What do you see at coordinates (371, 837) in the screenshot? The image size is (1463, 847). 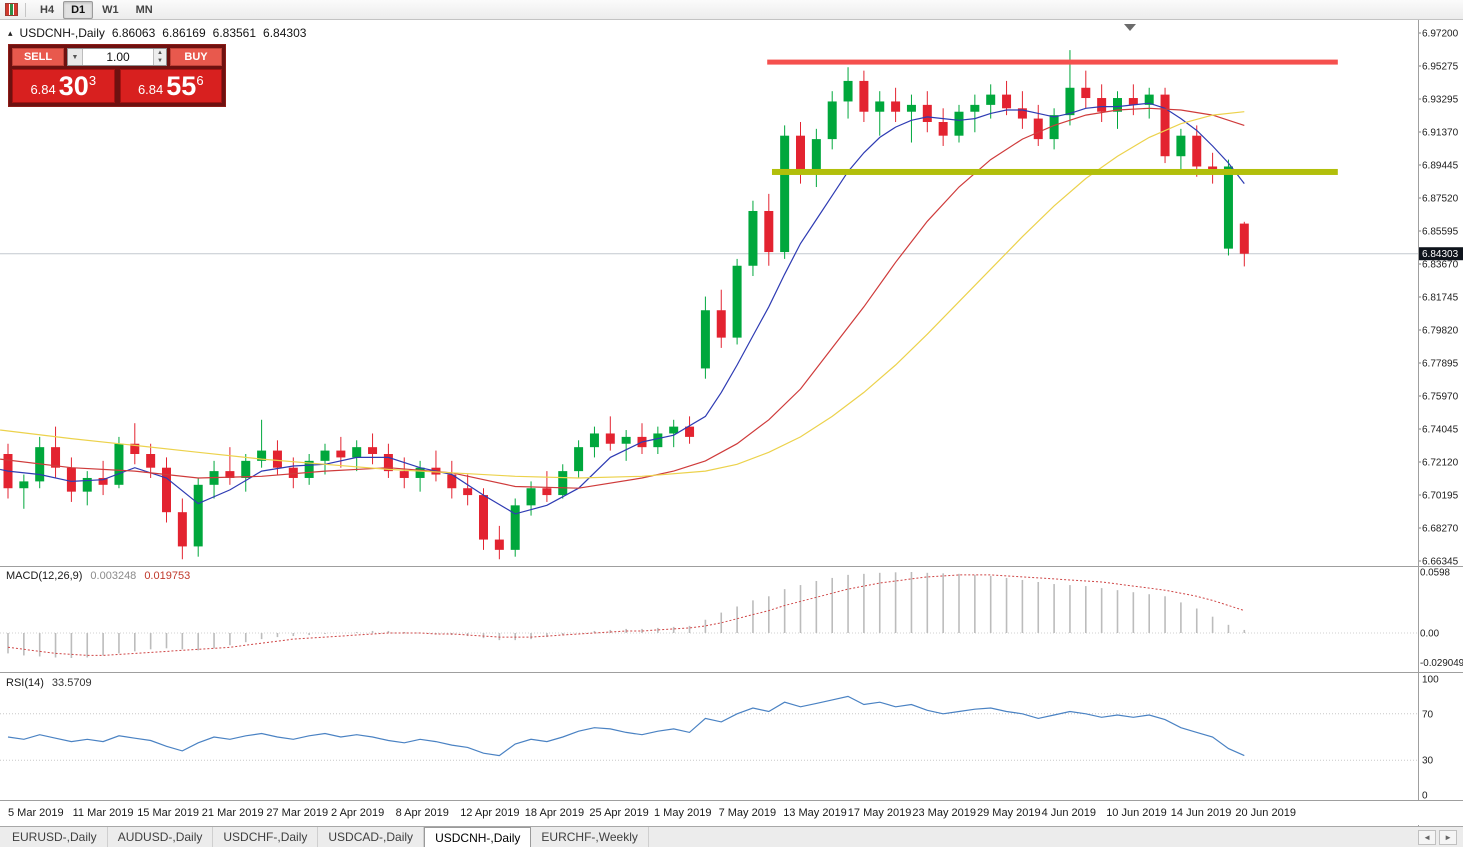 I see `chart-tab-usdcad-daily: USDCAD-,Daily` at bounding box center [371, 837].